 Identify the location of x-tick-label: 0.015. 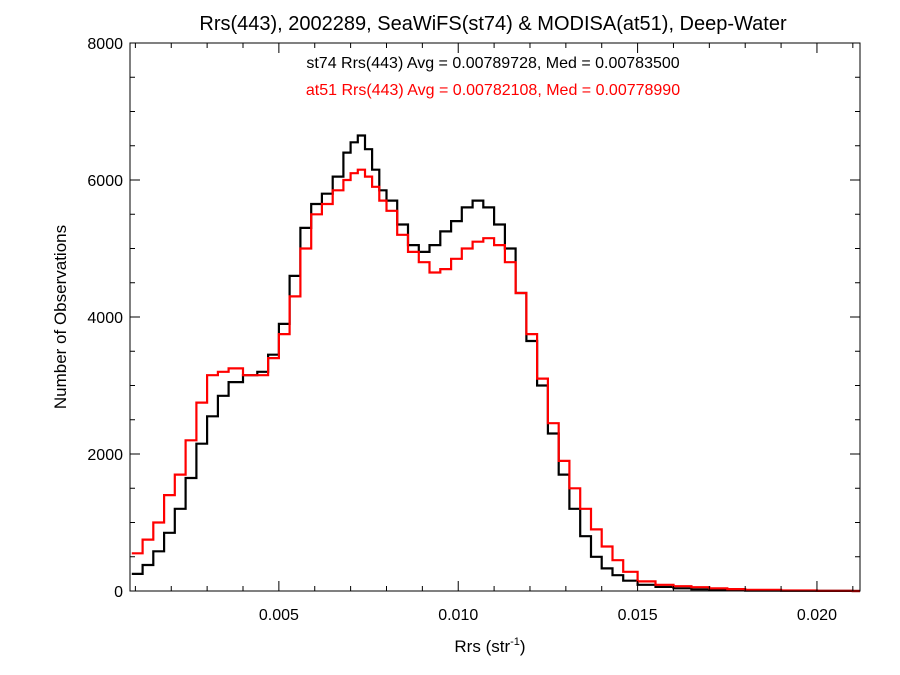
(638, 615).